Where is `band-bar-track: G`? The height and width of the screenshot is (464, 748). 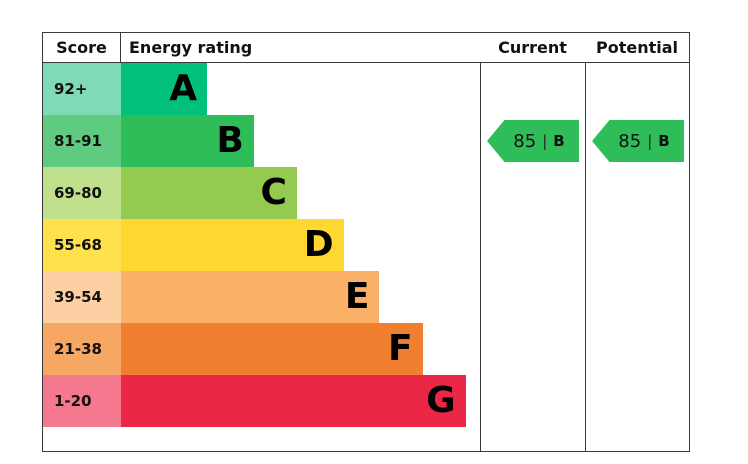
band-bar-track: G is located at coordinates (300, 401).